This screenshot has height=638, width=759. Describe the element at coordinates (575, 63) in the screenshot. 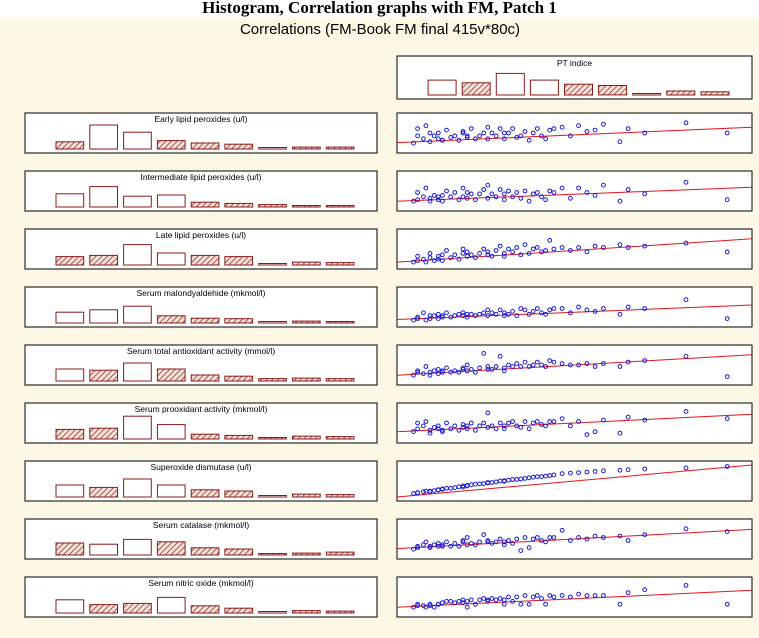

I see `target-label: PT indice` at that location.